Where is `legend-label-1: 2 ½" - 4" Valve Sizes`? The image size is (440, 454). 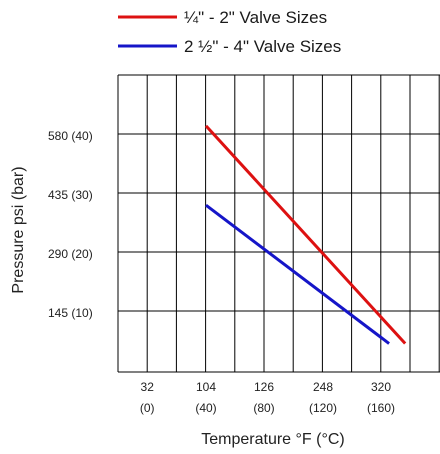 legend-label-1: 2 ½" - 4" Valve Sizes is located at coordinates (262, 46).